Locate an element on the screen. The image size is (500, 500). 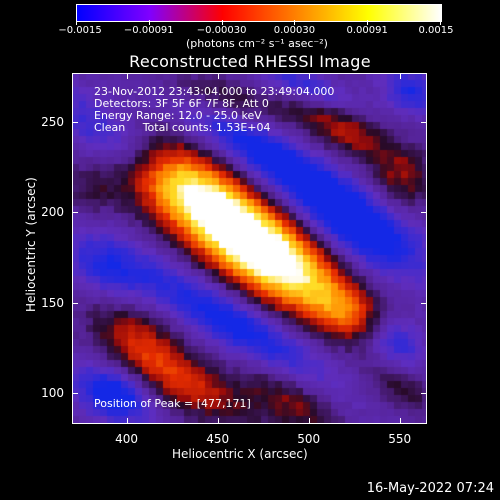
y-tick-label: 150 is located at coordinates (52, 302).